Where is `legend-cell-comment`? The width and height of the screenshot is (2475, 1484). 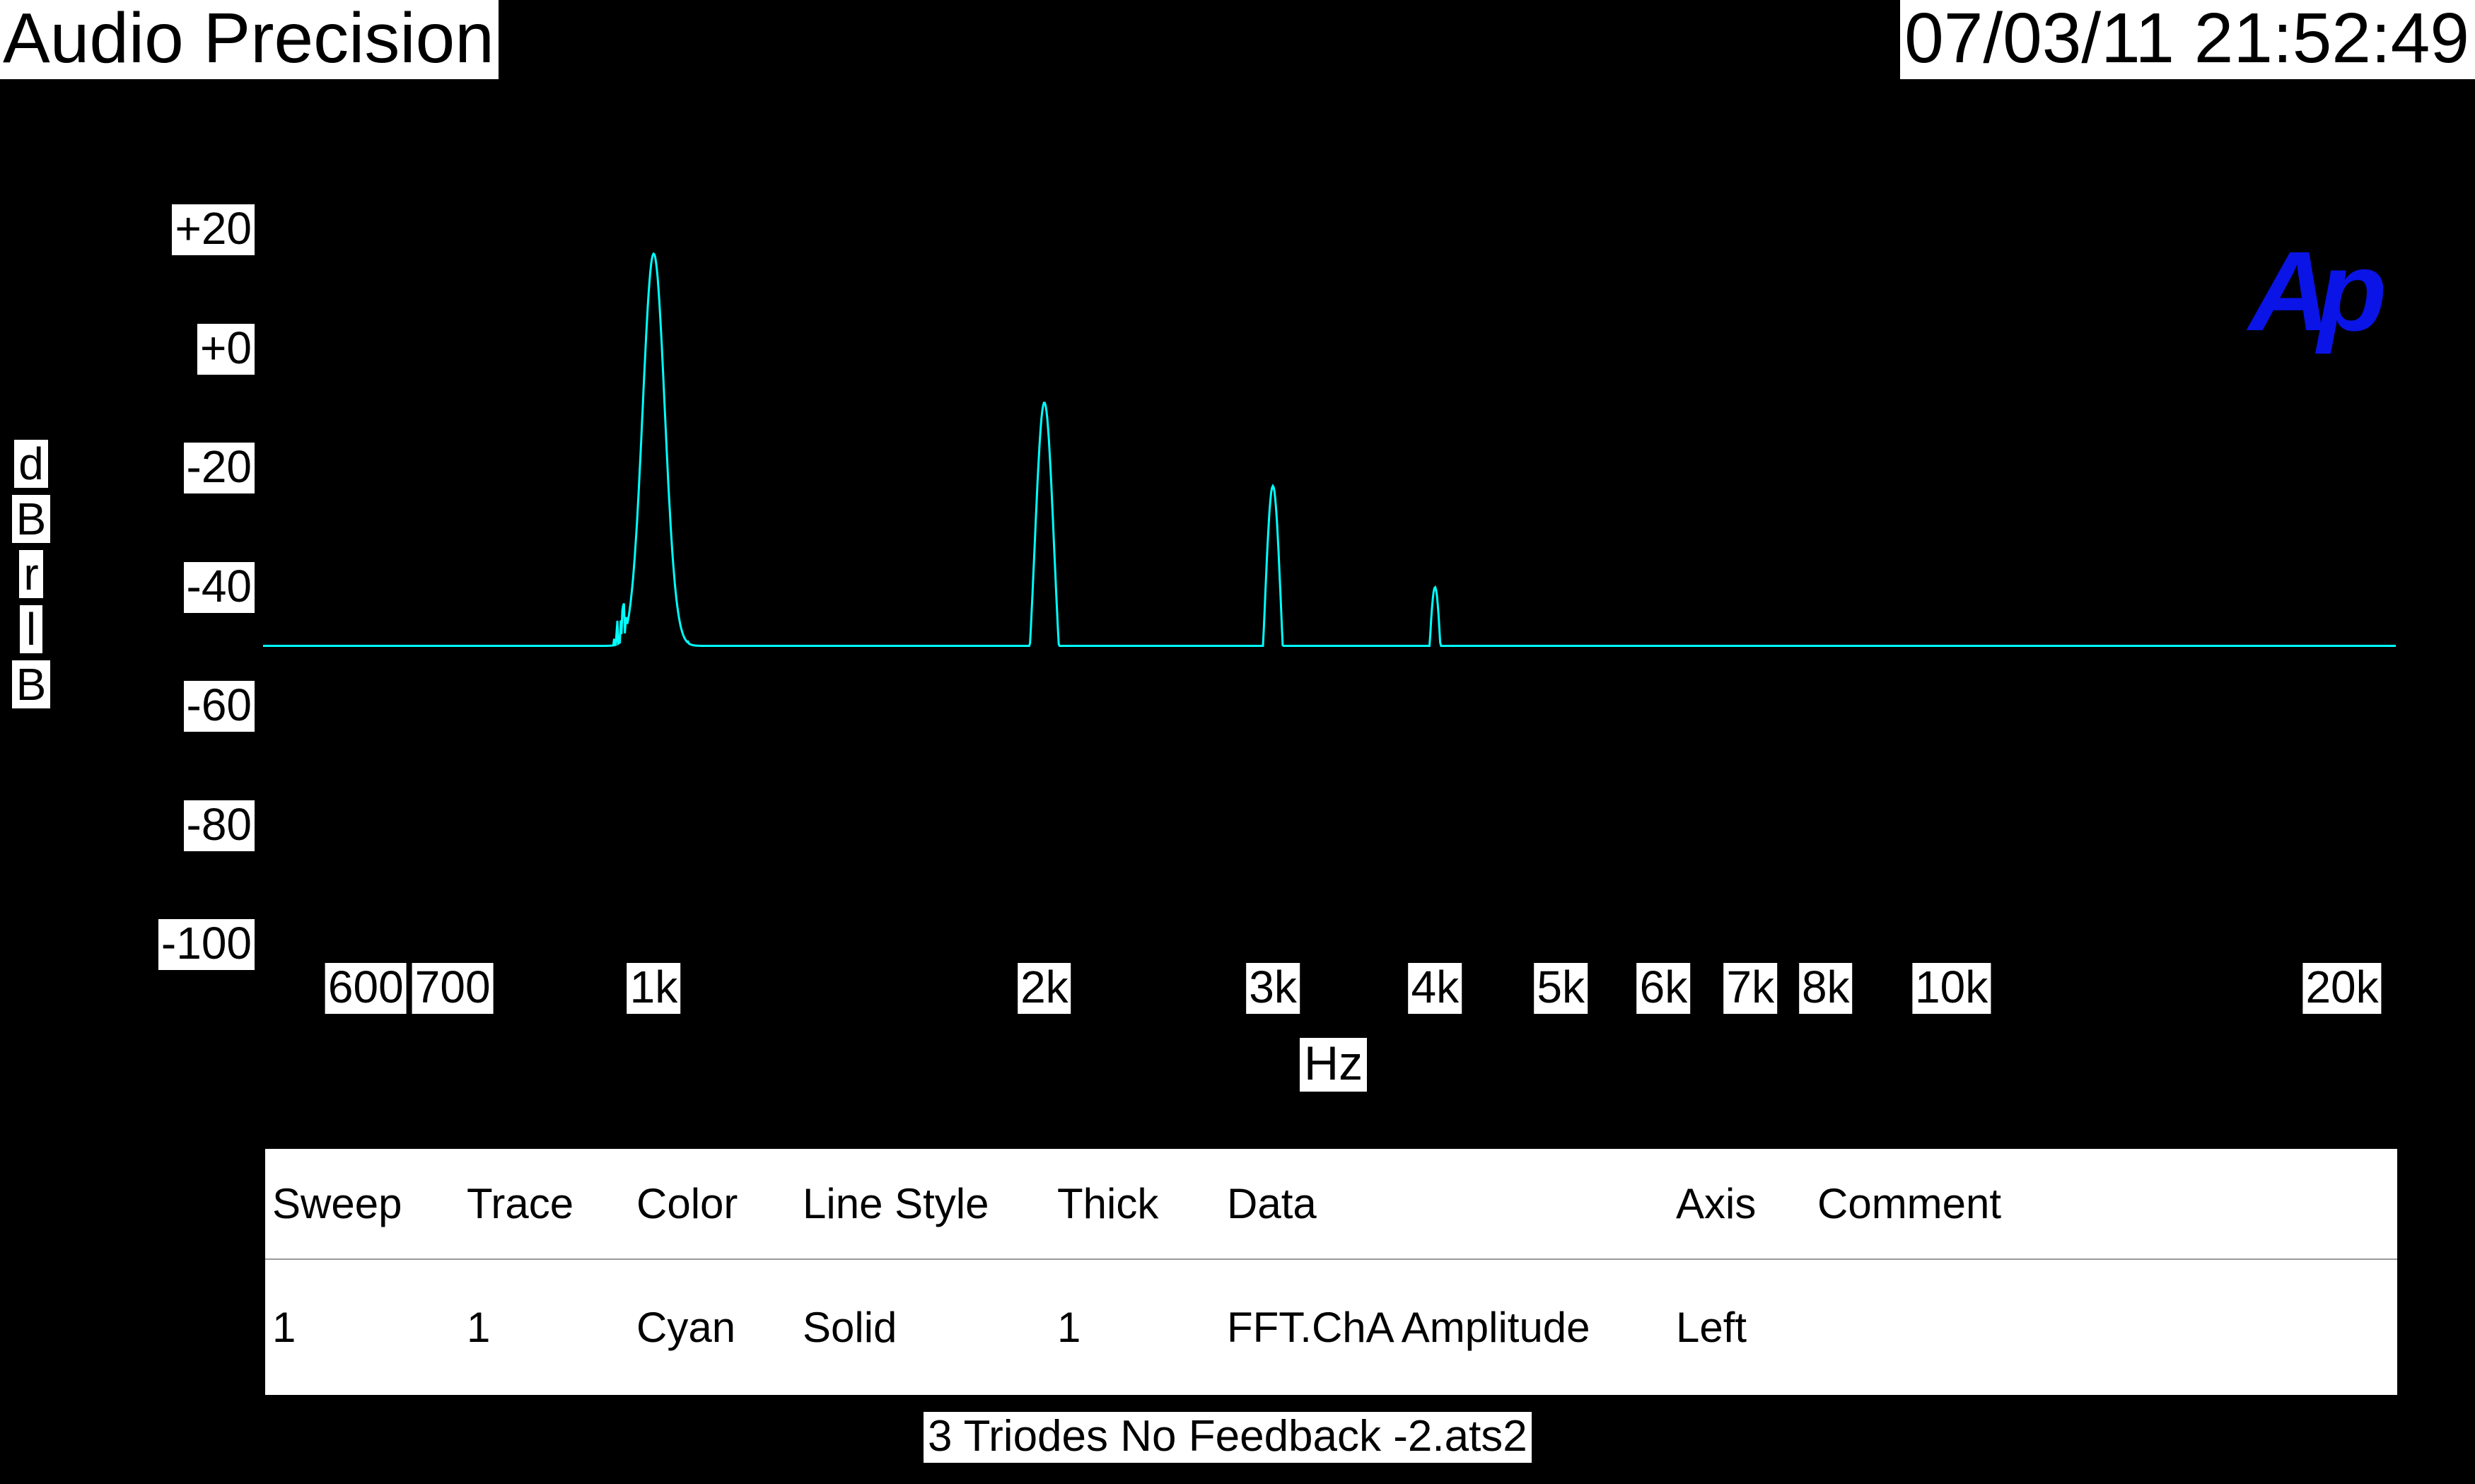 legend-cell-comment is located at coordinates (2103, 1327).